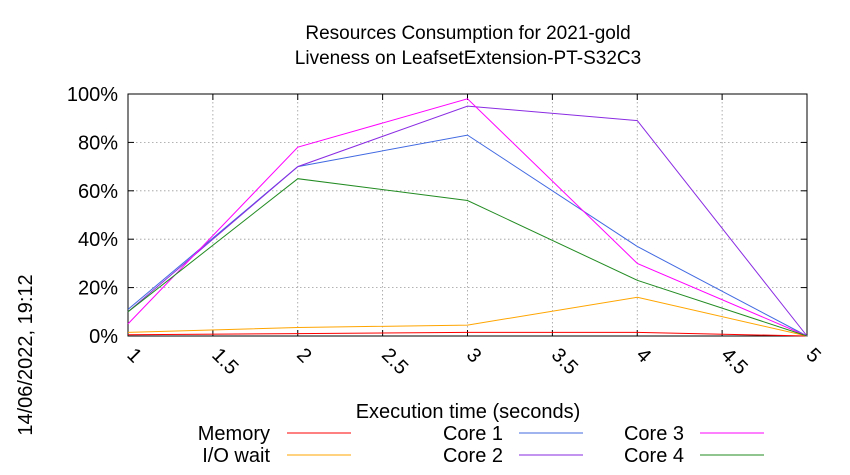 Image resolution: width=850 pixels, height=475 pixels. Describe the element at coordinates (303, 355) in the screenshot. I see `x-tick-label: 2` at that location.